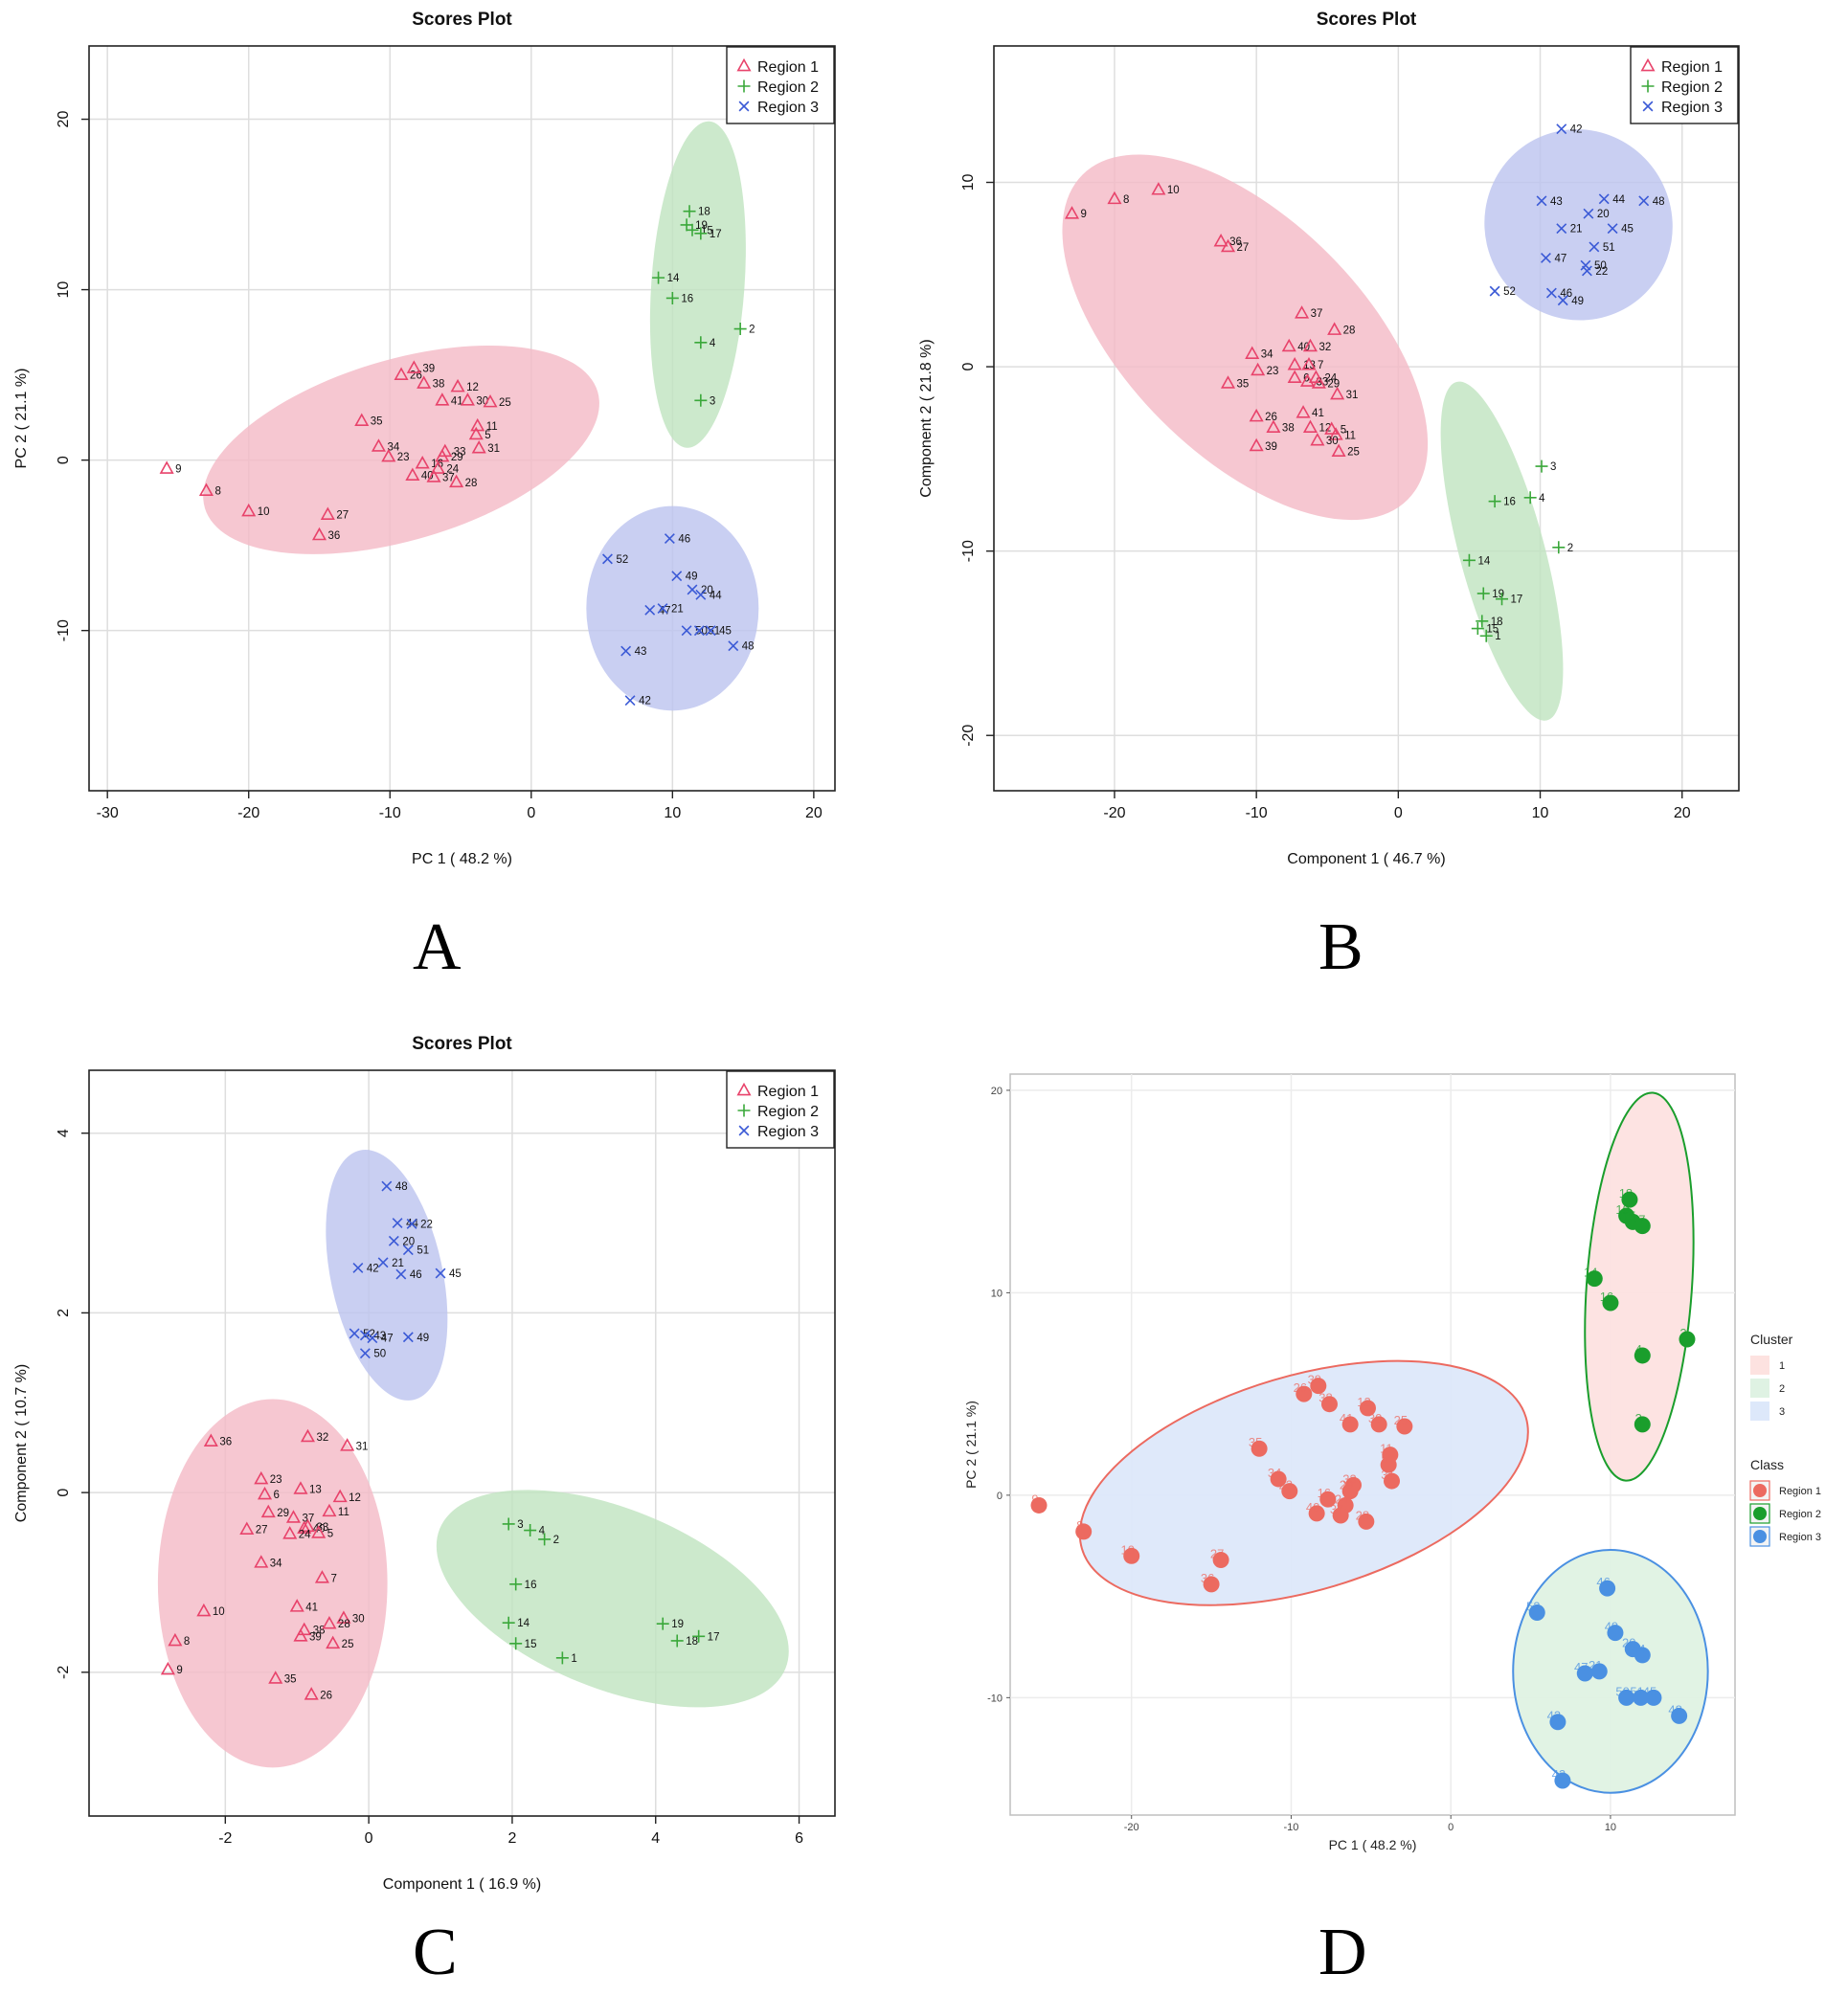  I want to click on point-label: 10, so click(264, 512).